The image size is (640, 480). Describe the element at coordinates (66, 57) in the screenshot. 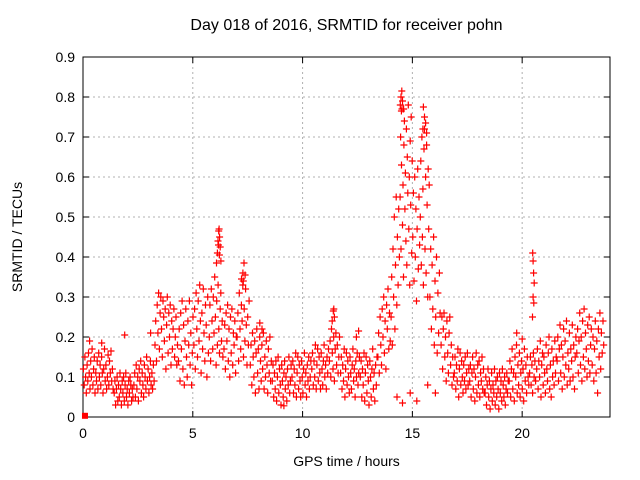

I see `y-tick-label: 0.9` at that location.